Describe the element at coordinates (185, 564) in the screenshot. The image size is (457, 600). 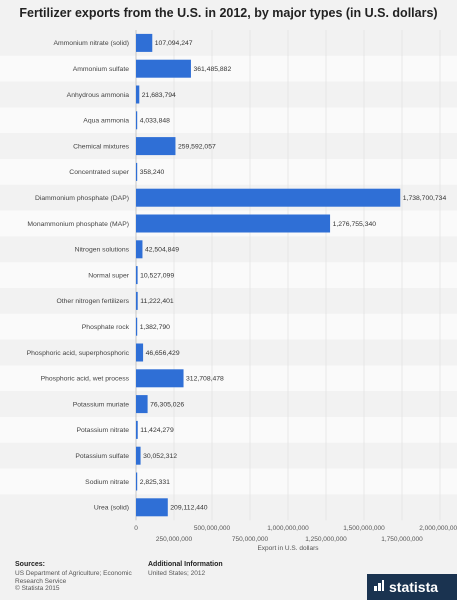
I see `additional-info-label: Additional Information` at that location.